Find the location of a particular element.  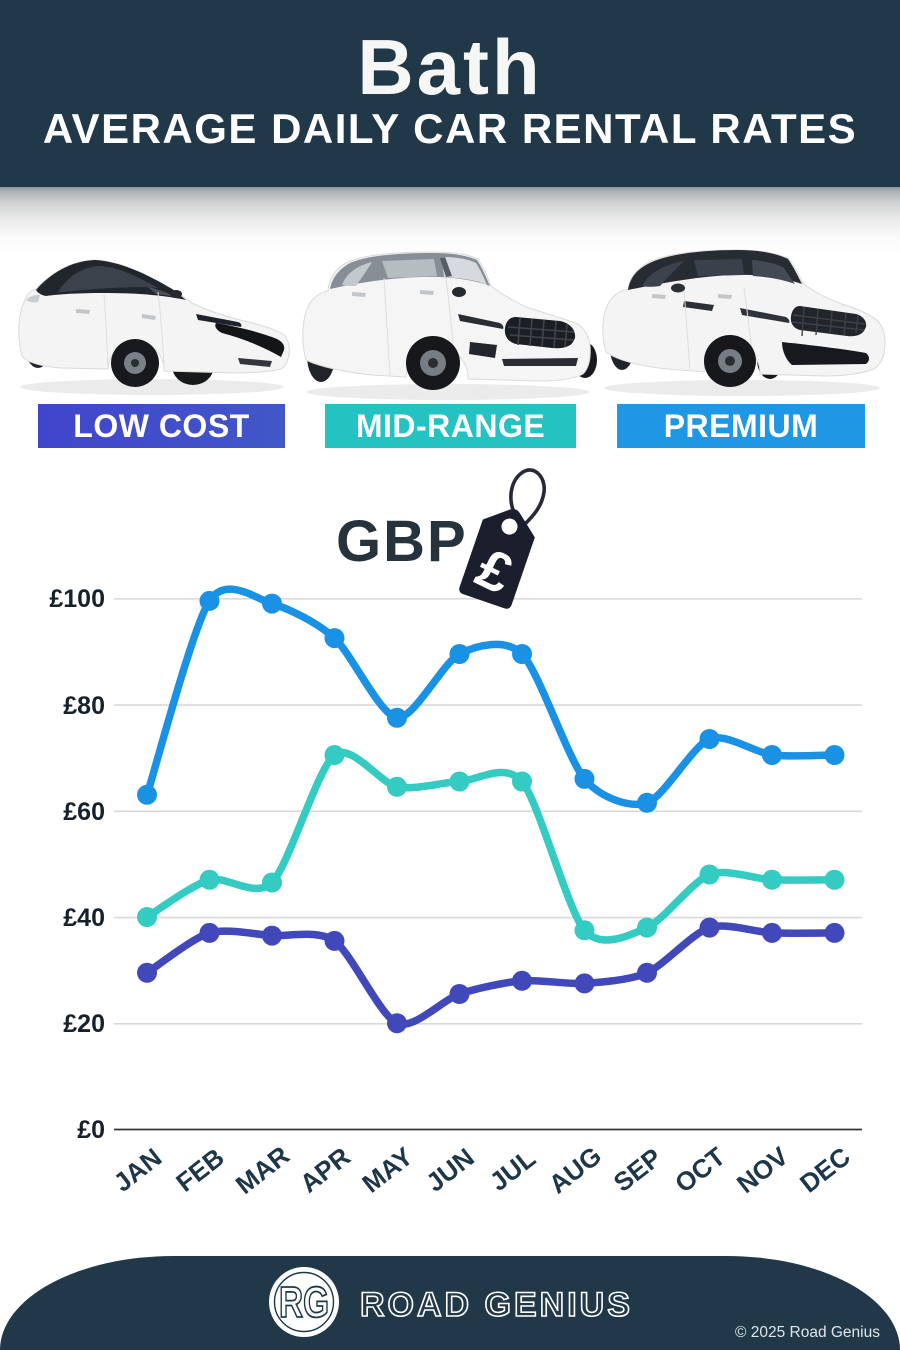

svg-text: APR is located at coordinates (325, 1170).